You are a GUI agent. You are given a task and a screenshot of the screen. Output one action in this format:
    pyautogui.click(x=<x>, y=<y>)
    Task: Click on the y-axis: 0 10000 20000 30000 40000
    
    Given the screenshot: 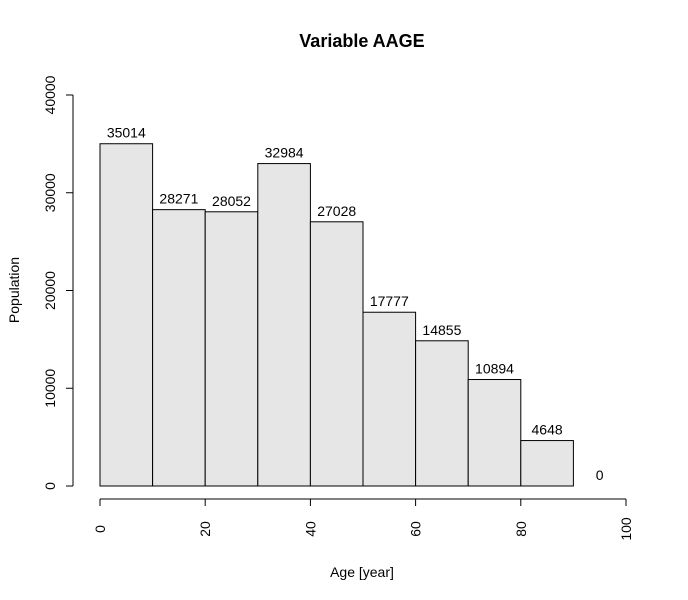 What is the action you would take?
    pyautogui.click(x=58, y=282)
    